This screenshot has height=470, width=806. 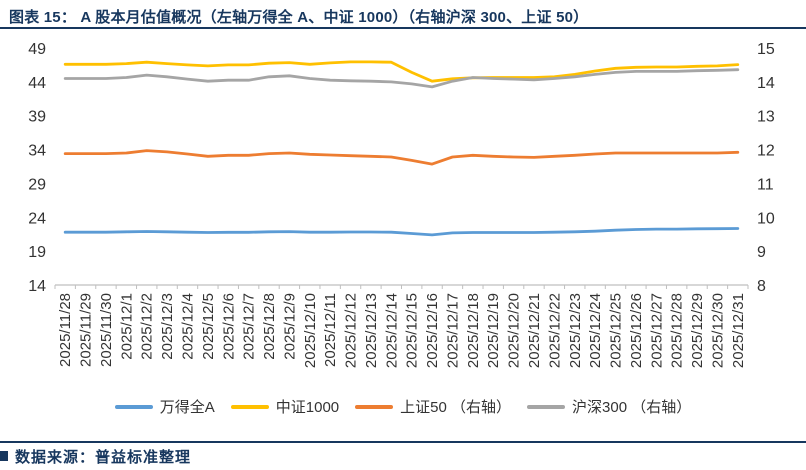 I want to click on svg-text: 2025/12/12, so click(x=351, y=330).